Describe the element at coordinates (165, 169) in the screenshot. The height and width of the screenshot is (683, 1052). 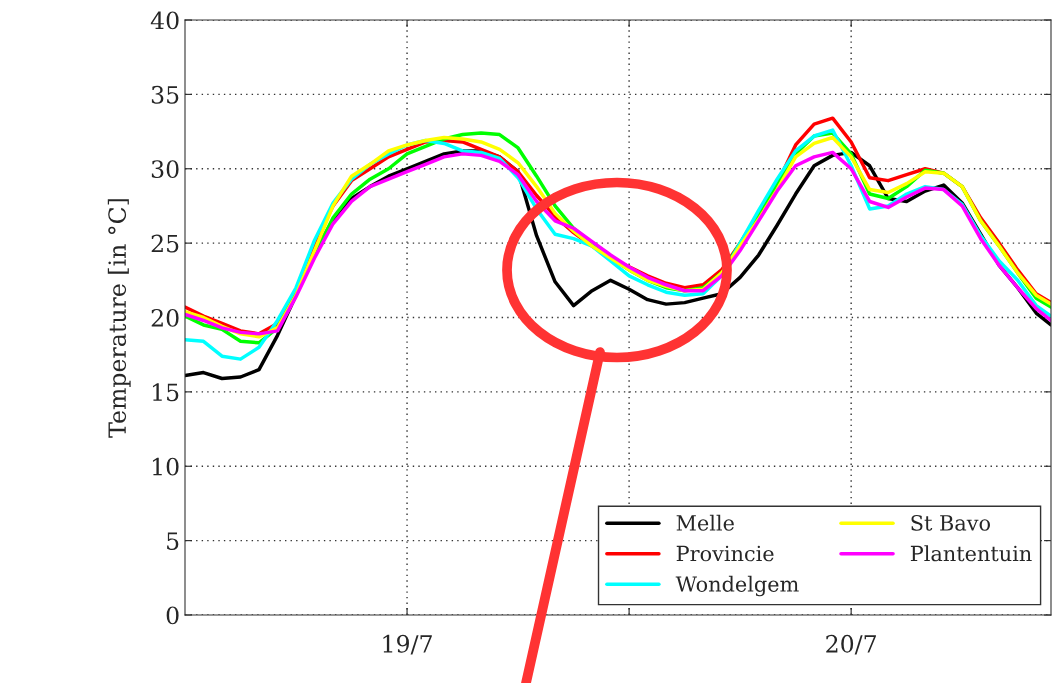
I see `y-tick-label: 30` at that location.